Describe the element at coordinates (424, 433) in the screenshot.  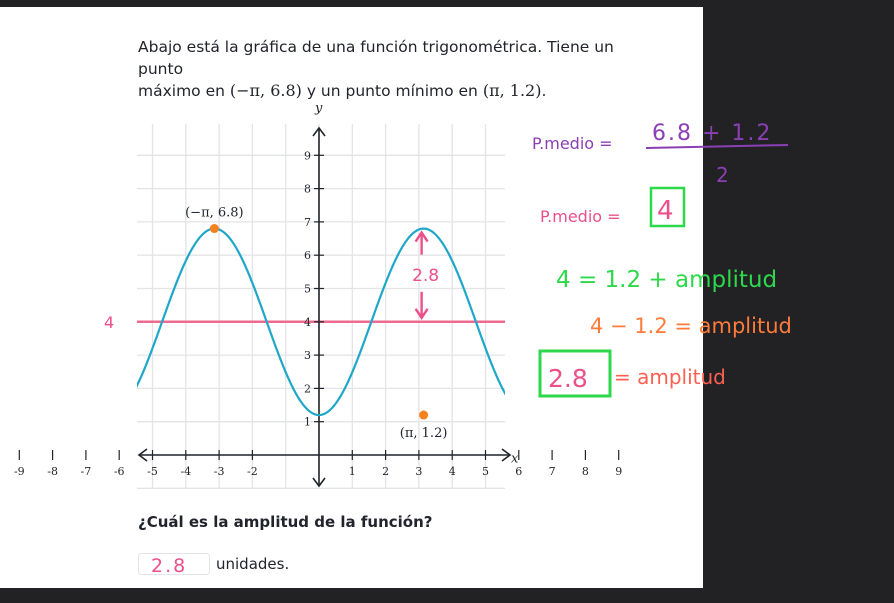
I see `min-point-label: (π, 1.2)` at that location.